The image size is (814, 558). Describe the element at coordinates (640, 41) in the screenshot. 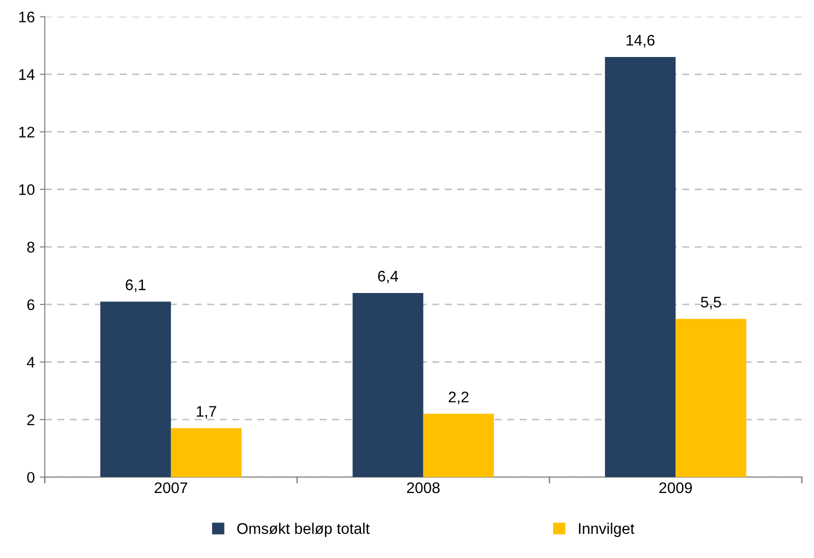

I see `data-label: 14,6` at that location.